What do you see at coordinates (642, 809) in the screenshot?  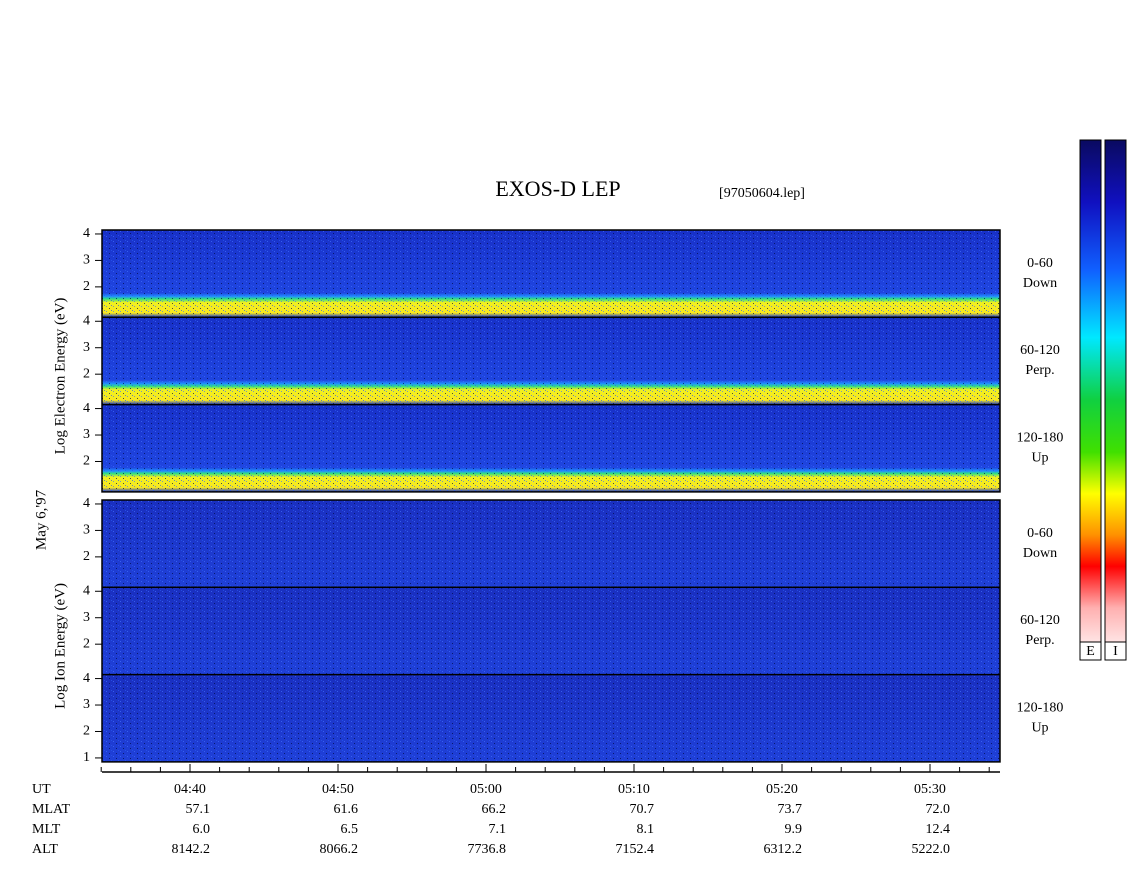 I see `ephemeris-value: 70.7` at bounding box center [642, 809].